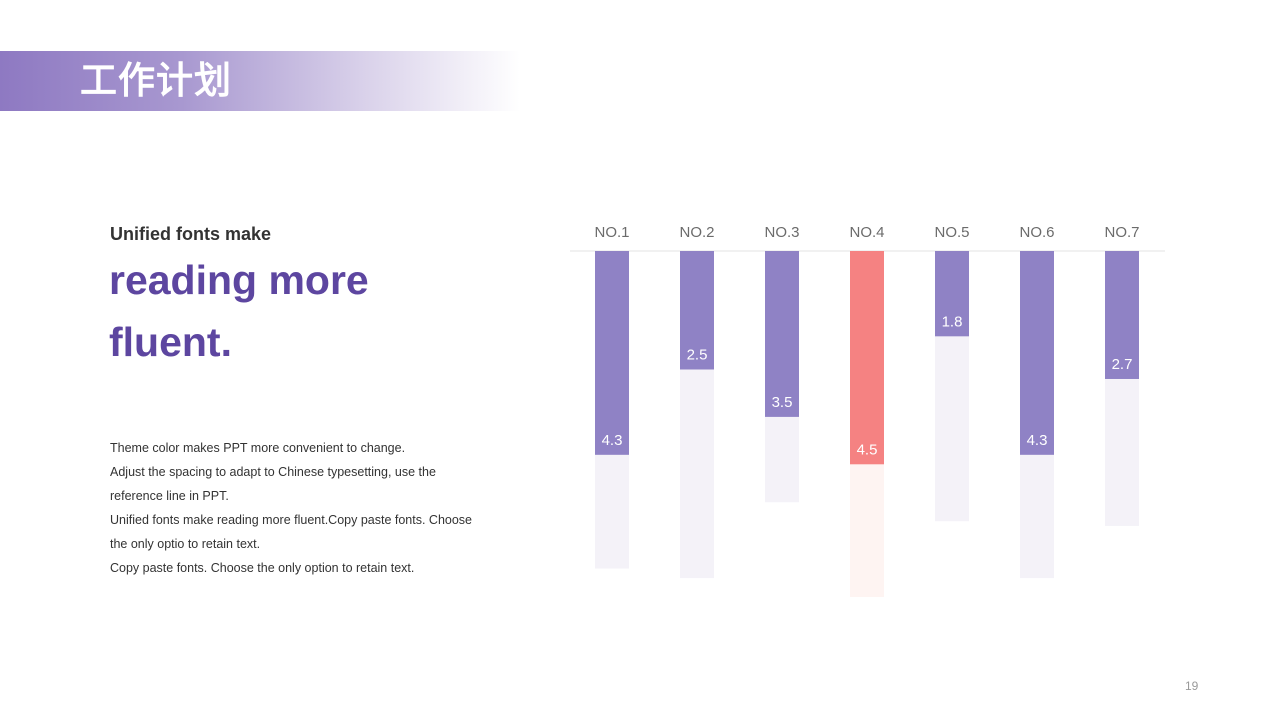  What do you see at coordinates (866, 232) in the screenshot?
I see `category-label: NO.4` at bounding box center [866, 232].